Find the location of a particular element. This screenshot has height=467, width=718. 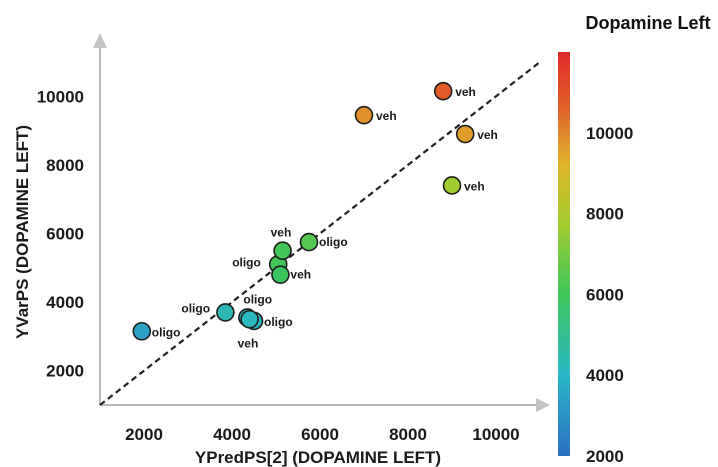

colorbar-tick-label: 6000 is located at coordinates (605, 294).